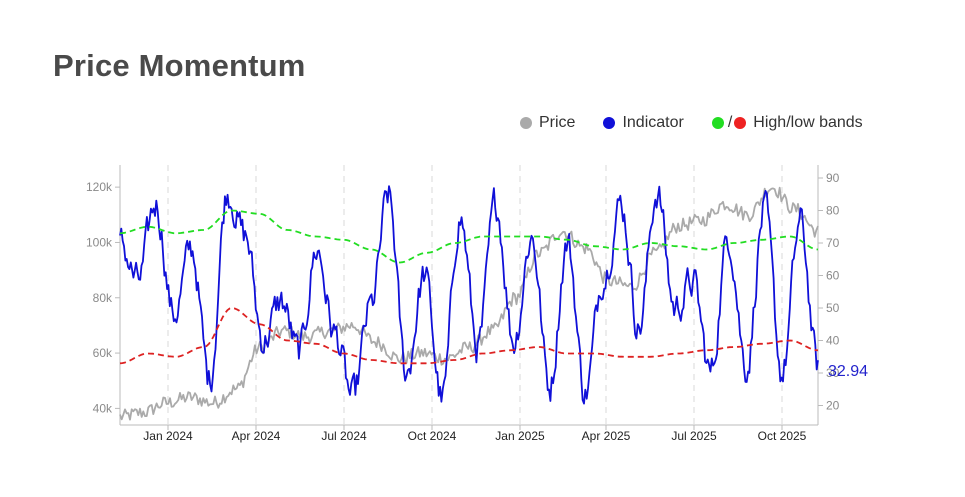 The width and height of the screenshot is (965, 497). Describe the element at coordinates (833, 308) in the screenshot. I see `right-tick-label-3: 50` at that location.